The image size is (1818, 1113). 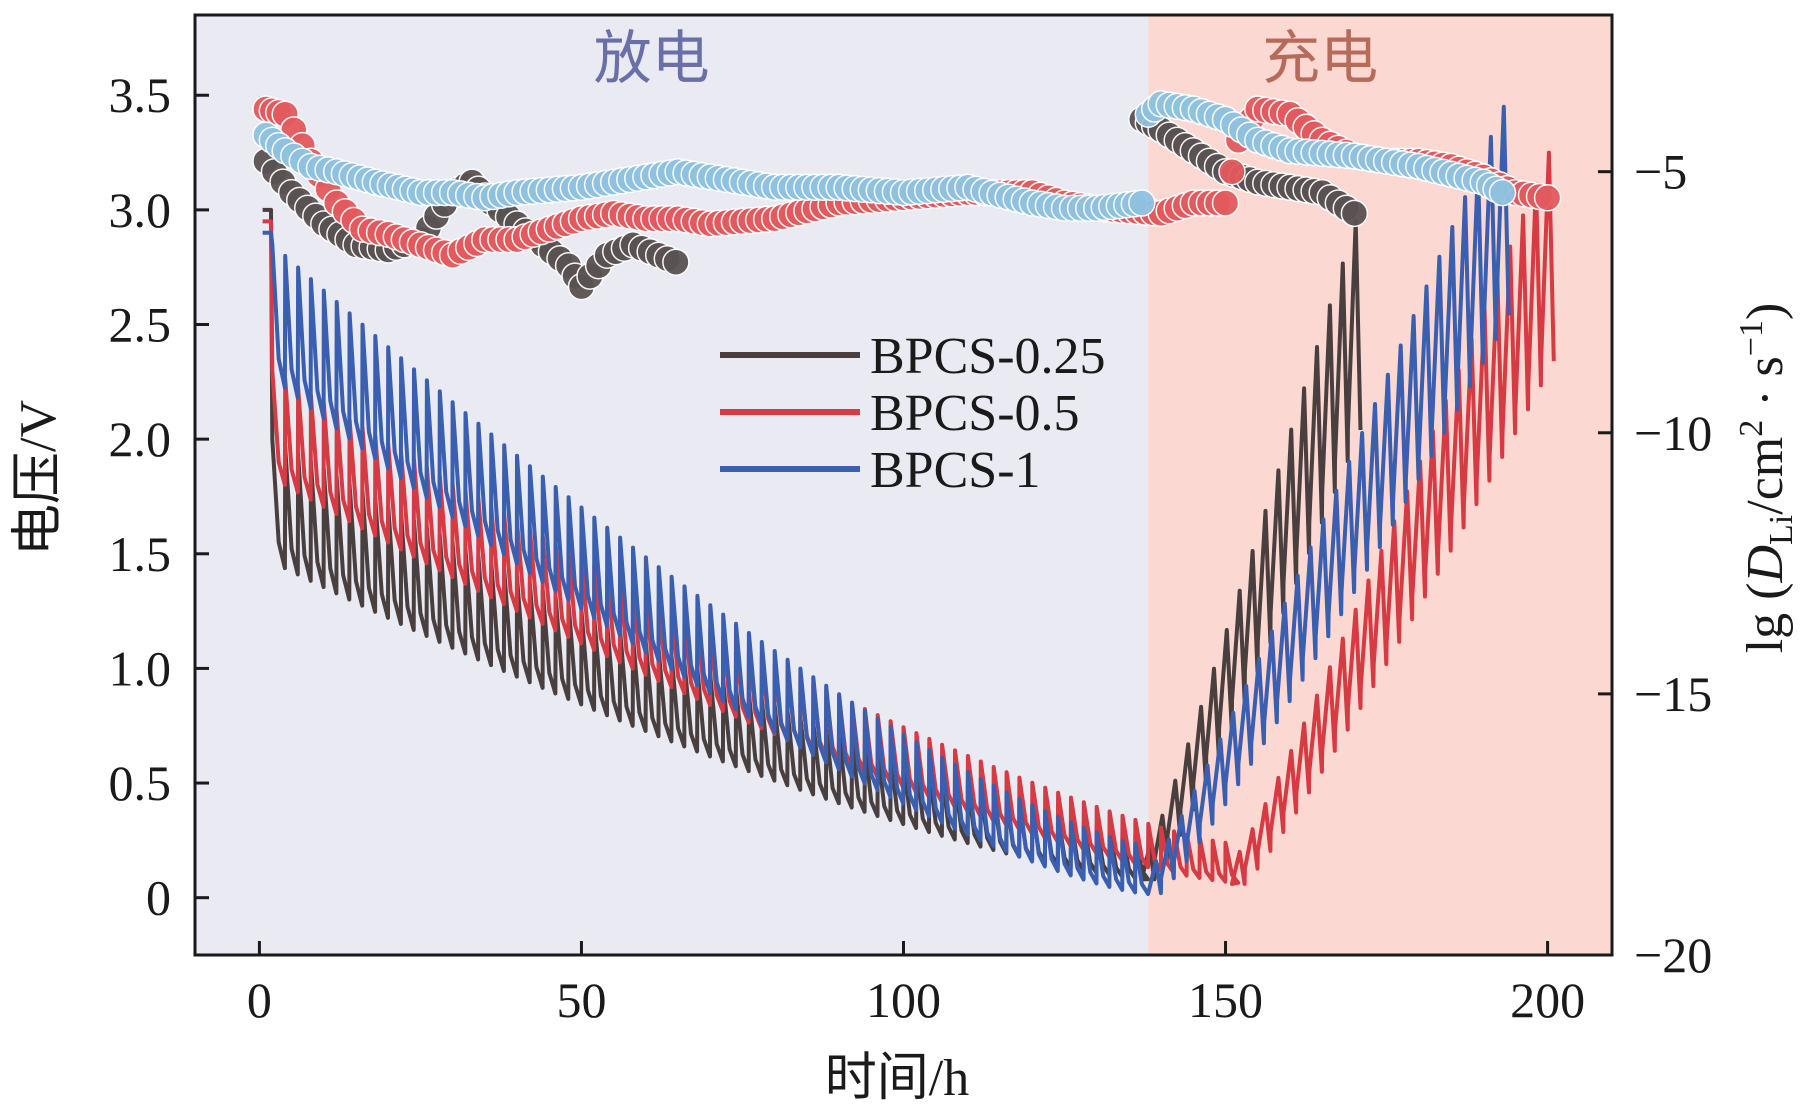 What do you see at coordinates (1655, 563) in the screenshot?
I see `y-axis-right: −5 −10 −15 −20` at bounding box center [1655, 563].